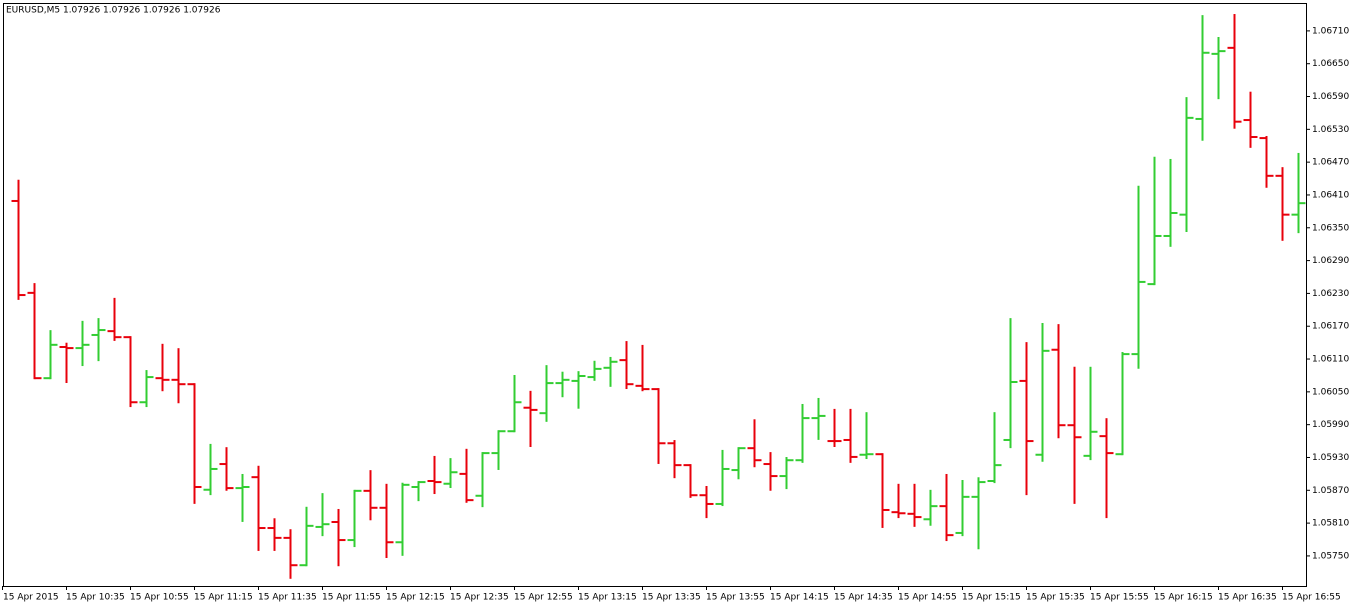  I want to click on x-tick-label: 15 Apr 14:55, so click(927, 598).